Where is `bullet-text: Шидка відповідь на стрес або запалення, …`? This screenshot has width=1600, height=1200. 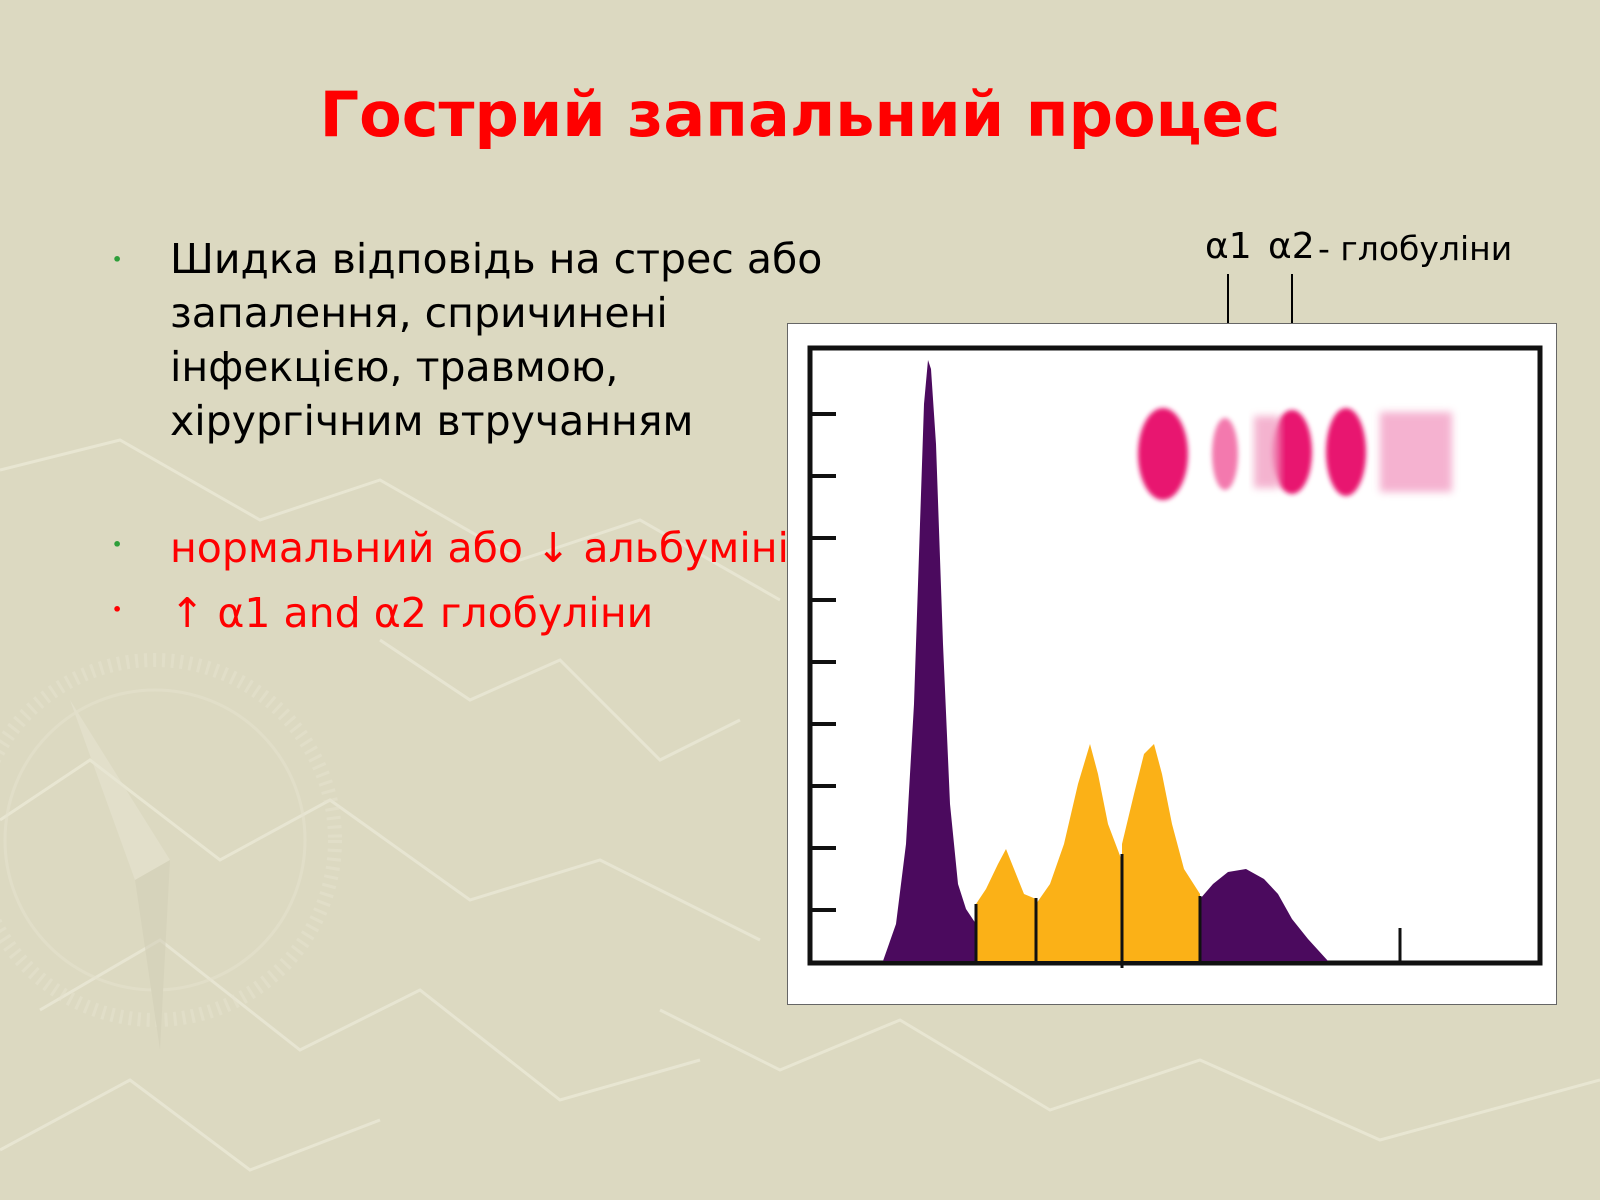 bullet-text: Шидка відповідь на стрес або запалення, … is located at coordinates (496, 340).